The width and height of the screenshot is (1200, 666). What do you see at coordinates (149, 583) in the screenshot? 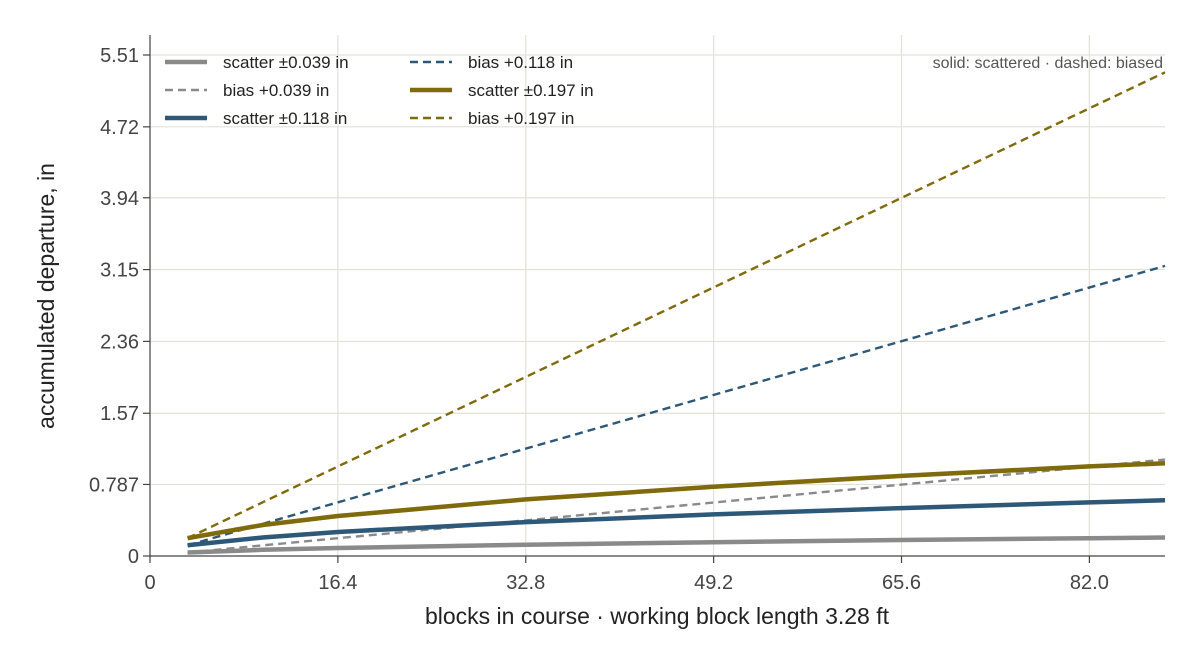
I see `x-tick-label: 0` at bounding box center [149, 583].